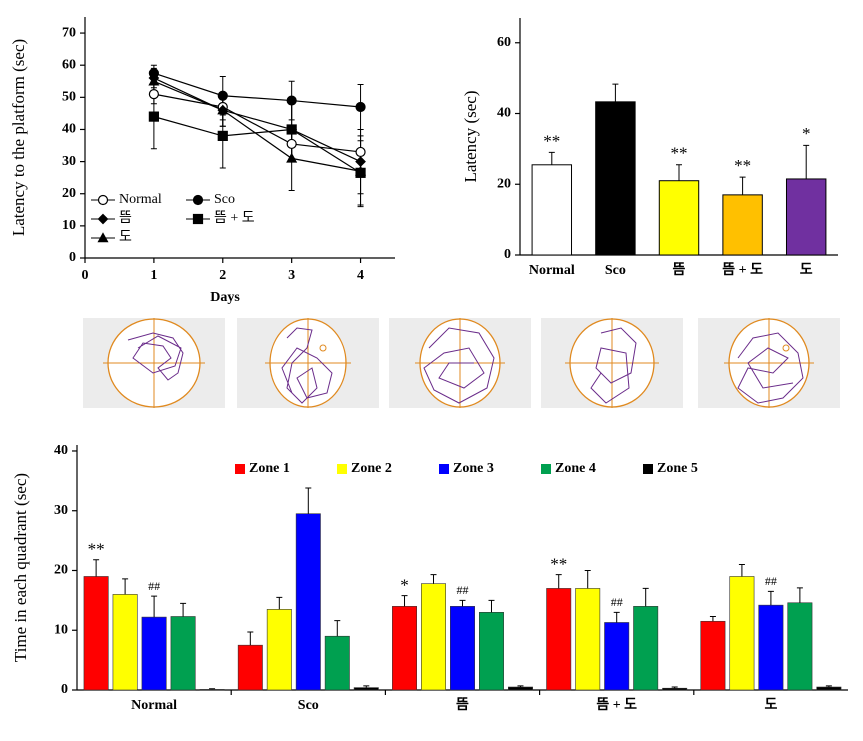 The width and height of the screenshot is (863, 741). Describe the element at coordinates (308, 363) in the screenshot. I see `trajectory-sco` at that location.